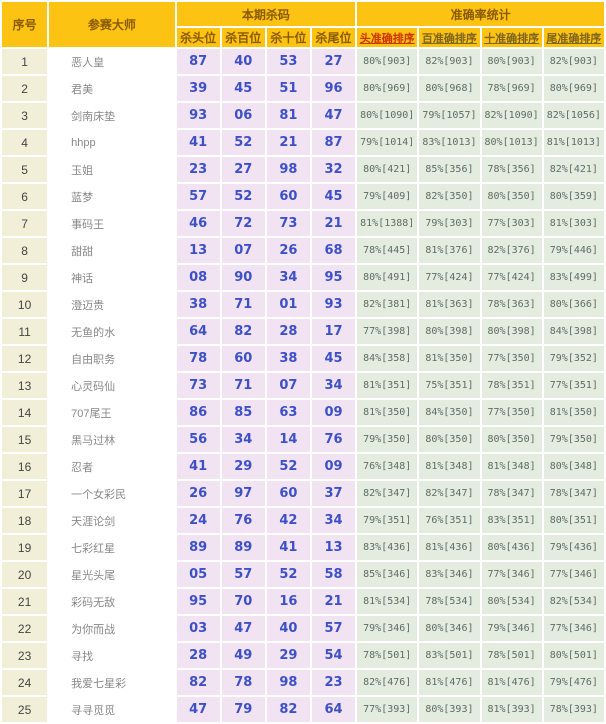 The height and width of the screenshot is (724, 606). Describe the element at coordinates (243, 88) in the screenshot. I see `kill-number-cell: 45` at that location.